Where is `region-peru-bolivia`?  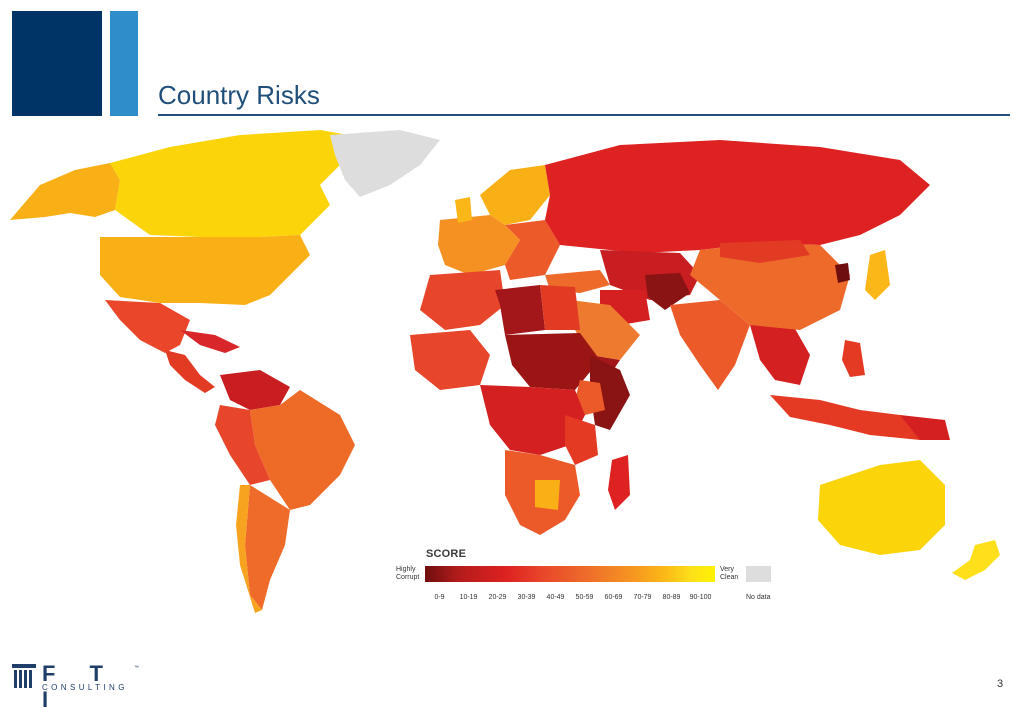 region-peru-bolivia is located at coordinates (242, 445).